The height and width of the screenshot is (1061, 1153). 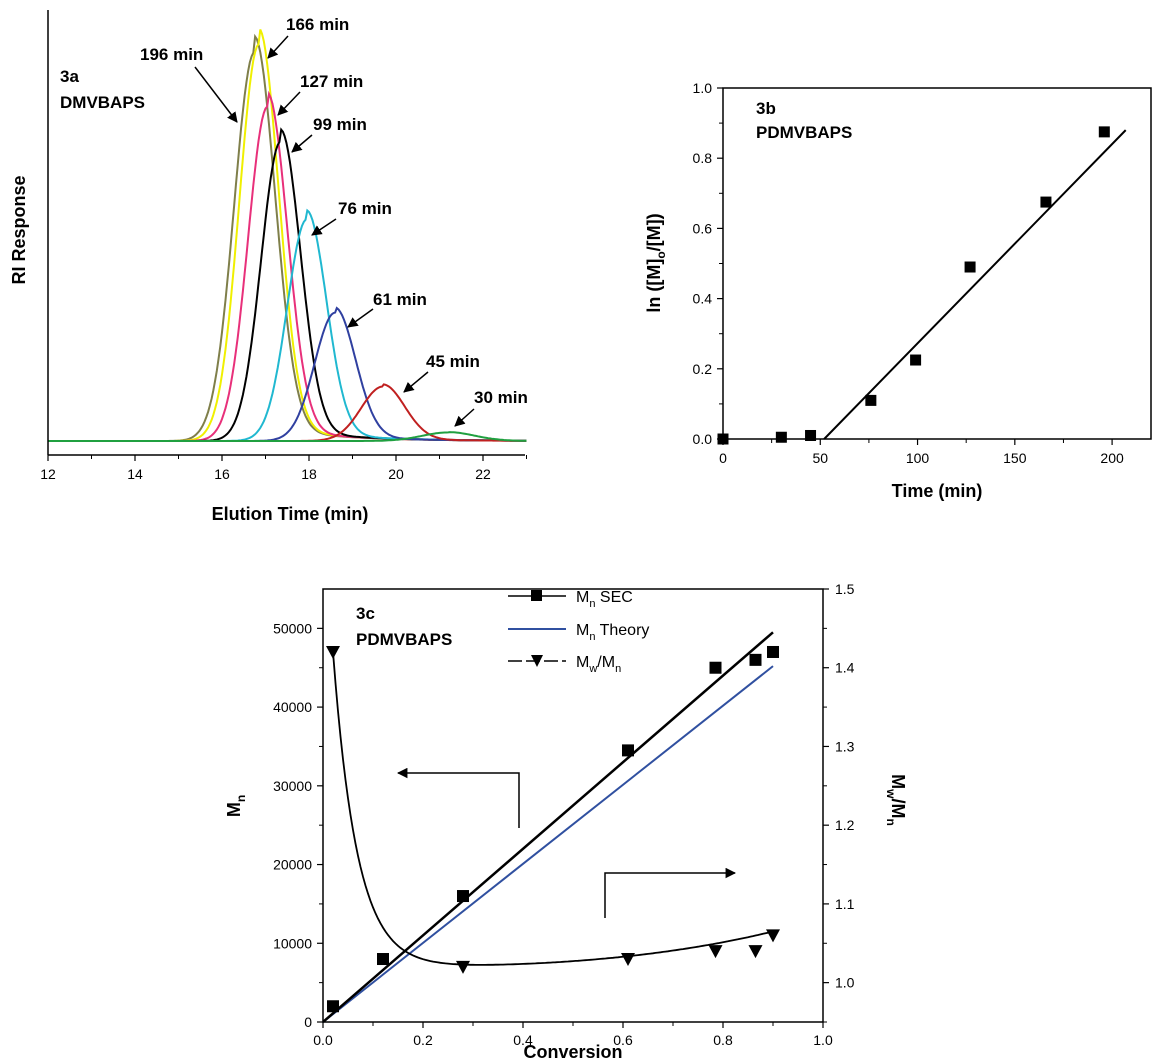 I want to click on y-left-tick-label: 0, so click(x=308, y=1022).